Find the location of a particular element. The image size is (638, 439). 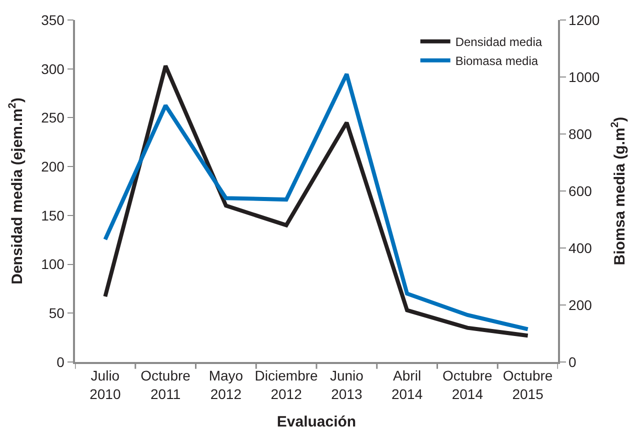

legend-label: Biomasa media is located at coordinates (496, 61).